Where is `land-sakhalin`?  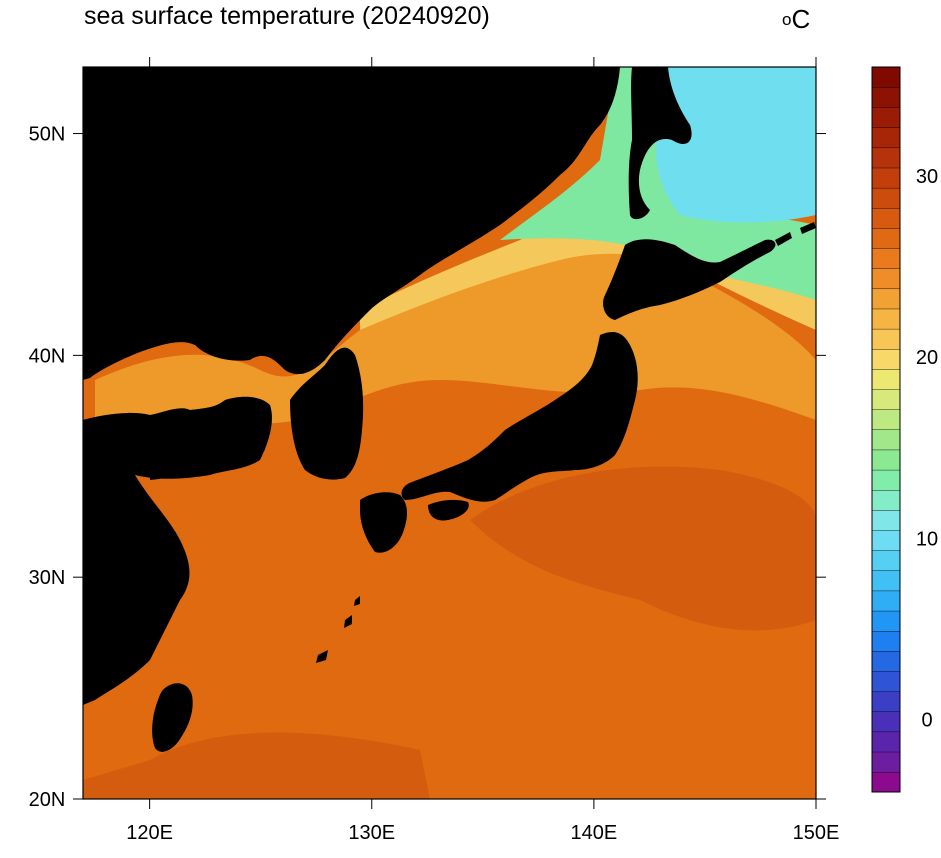
land-sakhalin is located at coordinates (660, 143).